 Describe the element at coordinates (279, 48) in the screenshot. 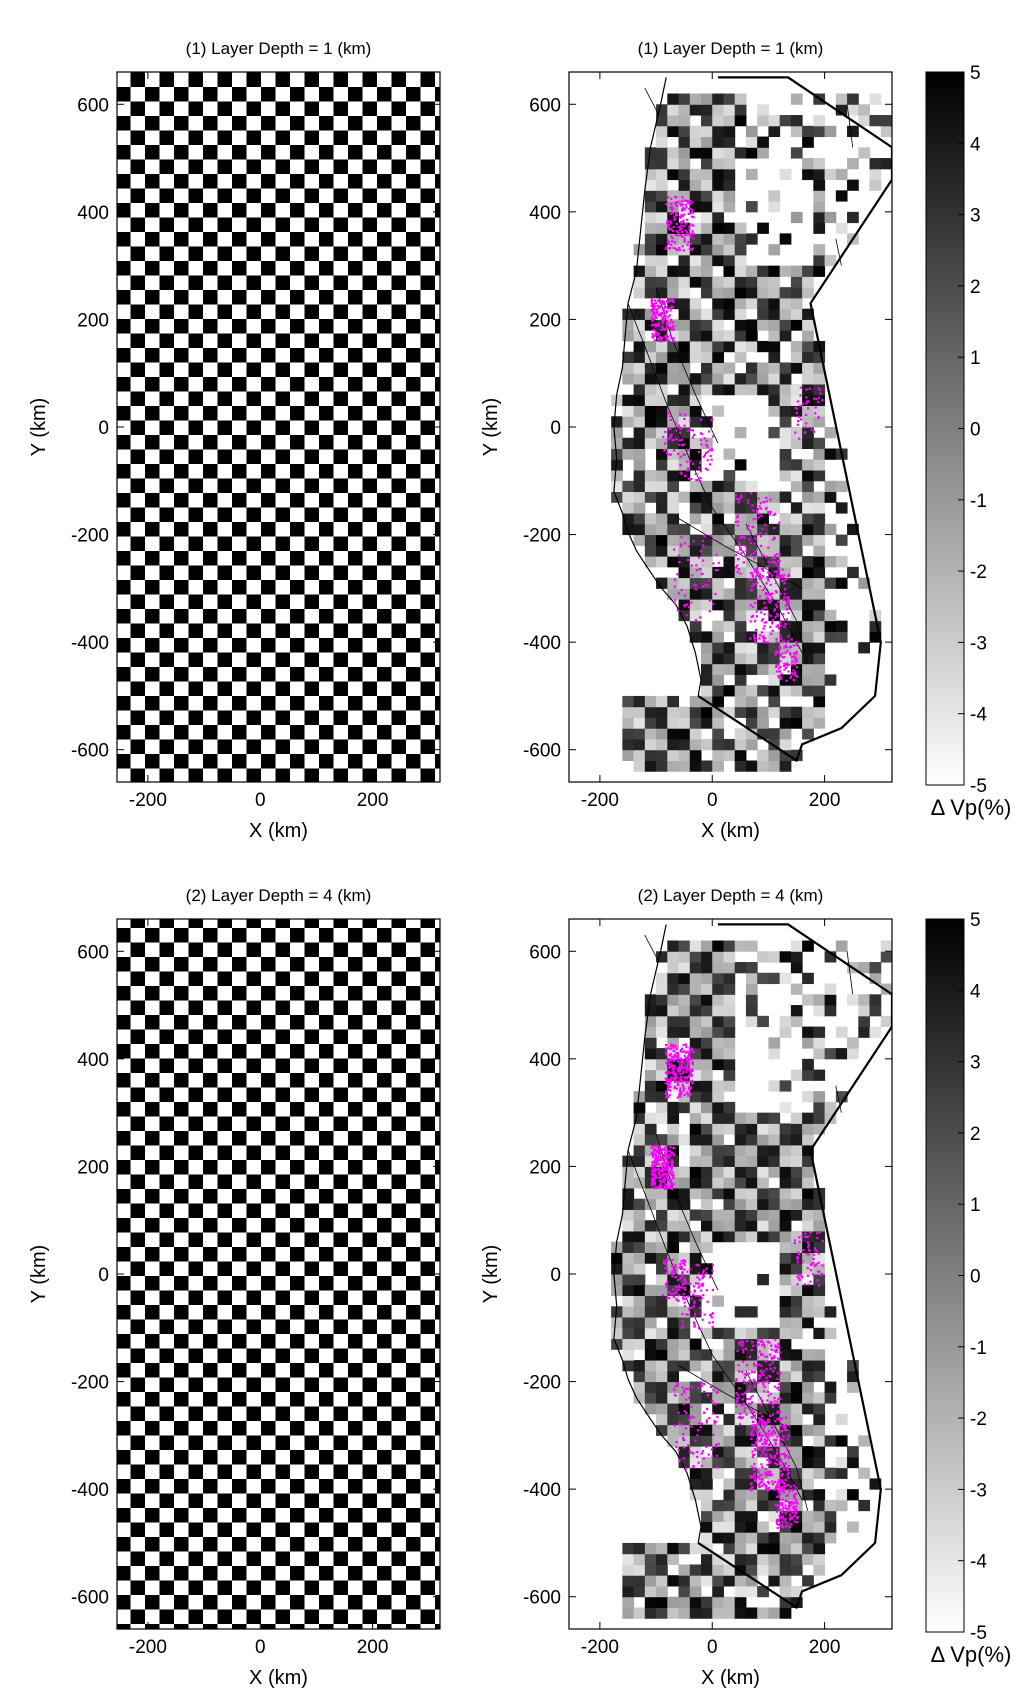

I see `panel-title: (1) Layer Depth = 1 (km)` at that location.